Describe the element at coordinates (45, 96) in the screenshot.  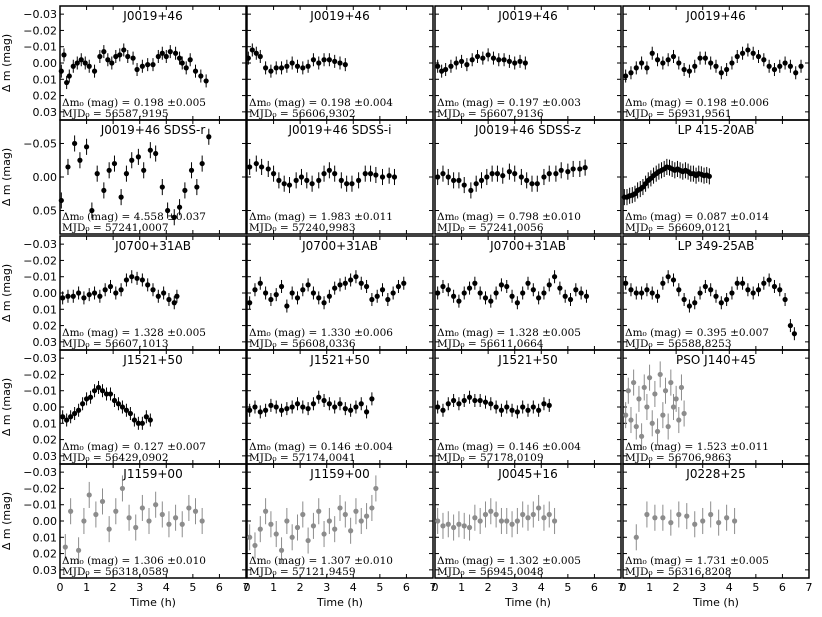
I see `y-tick-label: 0.02` at that location.